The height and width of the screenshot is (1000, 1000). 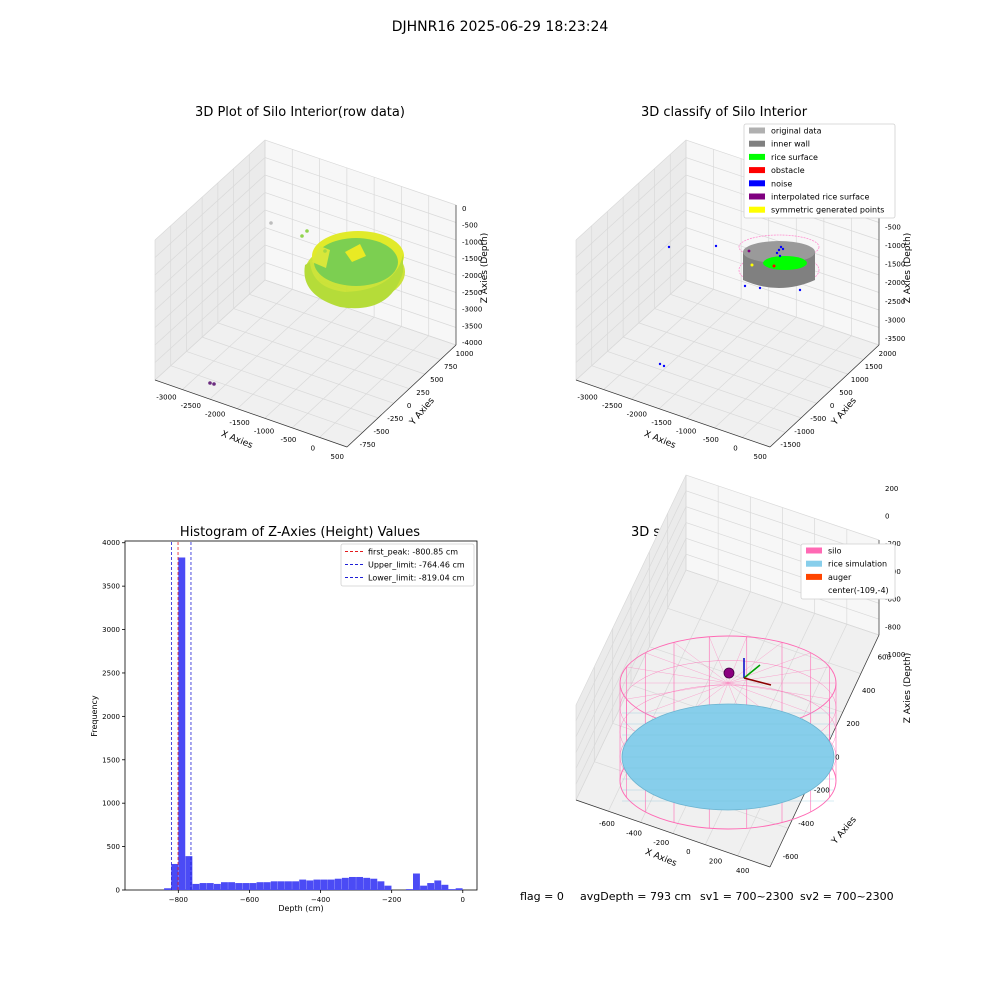 What do you see at coordinates (891, 489) in the screenshot?
I see `z-tick-label: 200` at bounding box center [891, 489].